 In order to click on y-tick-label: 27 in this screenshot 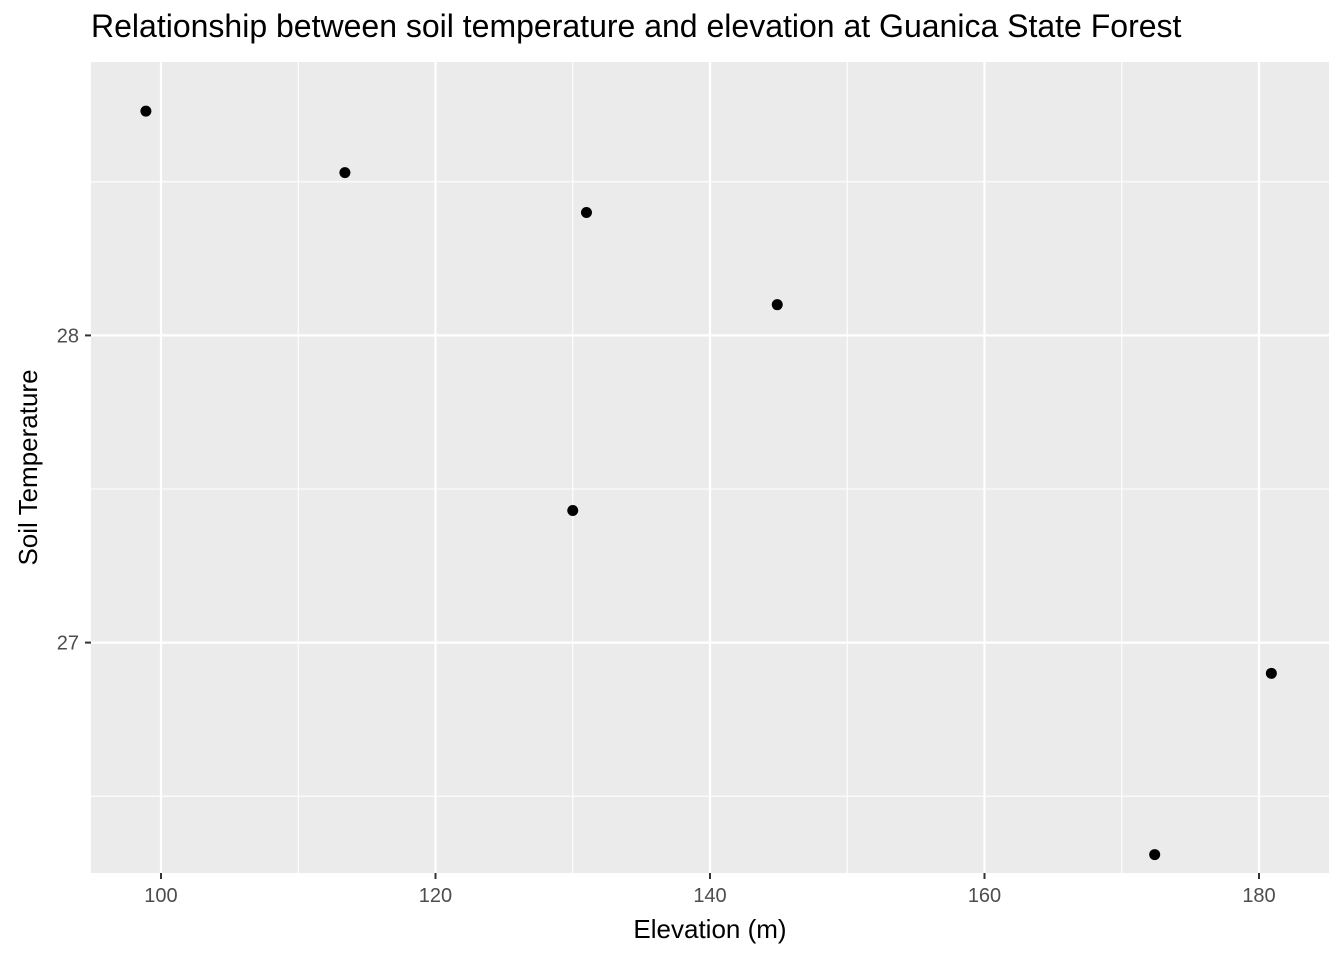, I will do `click(68, 644)`.